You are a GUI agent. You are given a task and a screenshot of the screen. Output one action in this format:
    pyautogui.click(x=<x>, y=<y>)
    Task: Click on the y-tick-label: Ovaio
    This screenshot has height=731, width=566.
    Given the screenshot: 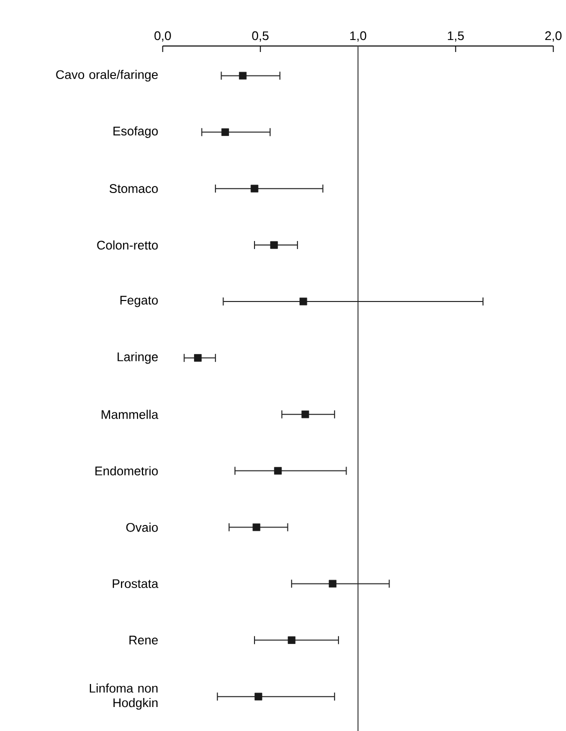 What is the action you would take?
    pyautogui.click(x=142, y=527)
    